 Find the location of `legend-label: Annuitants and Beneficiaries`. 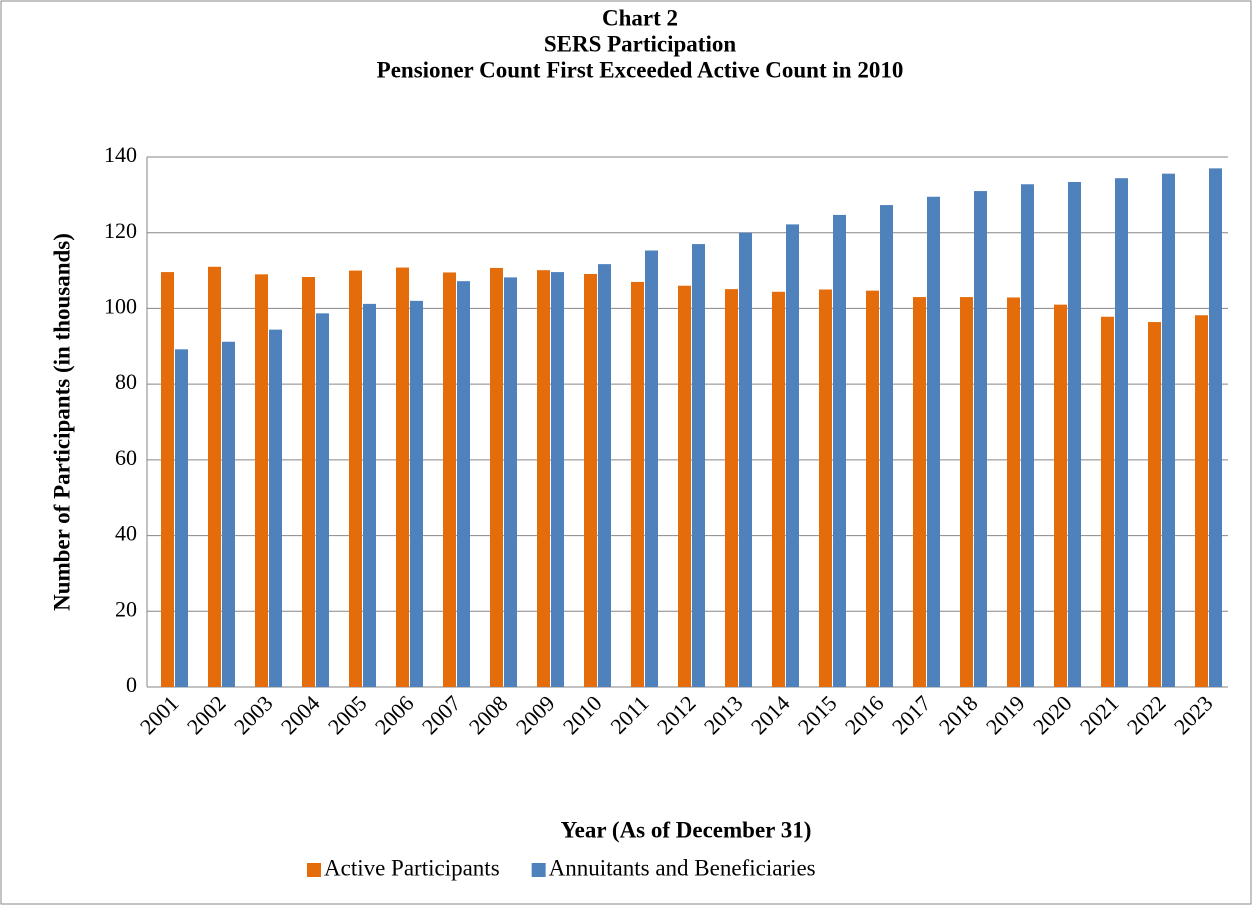

legend-label: Annuitants and Beneficiaries is located at coordinates (682, 867).